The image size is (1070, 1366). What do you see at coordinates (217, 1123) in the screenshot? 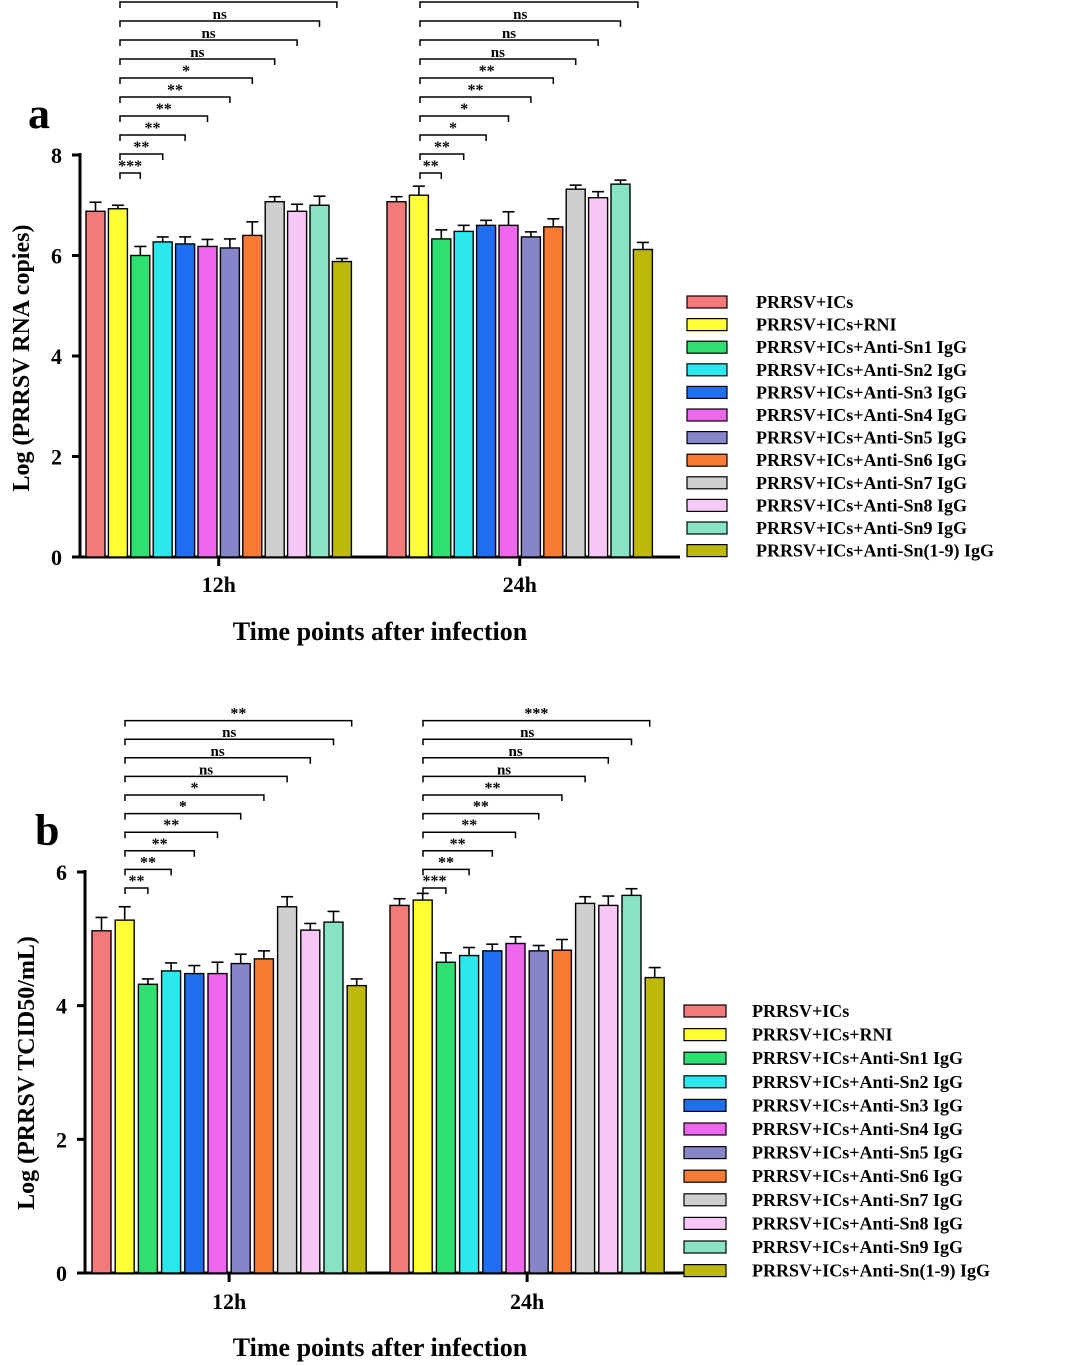
I see `panel-b-bar-12h-s6` at bounding box center [217, 1123].